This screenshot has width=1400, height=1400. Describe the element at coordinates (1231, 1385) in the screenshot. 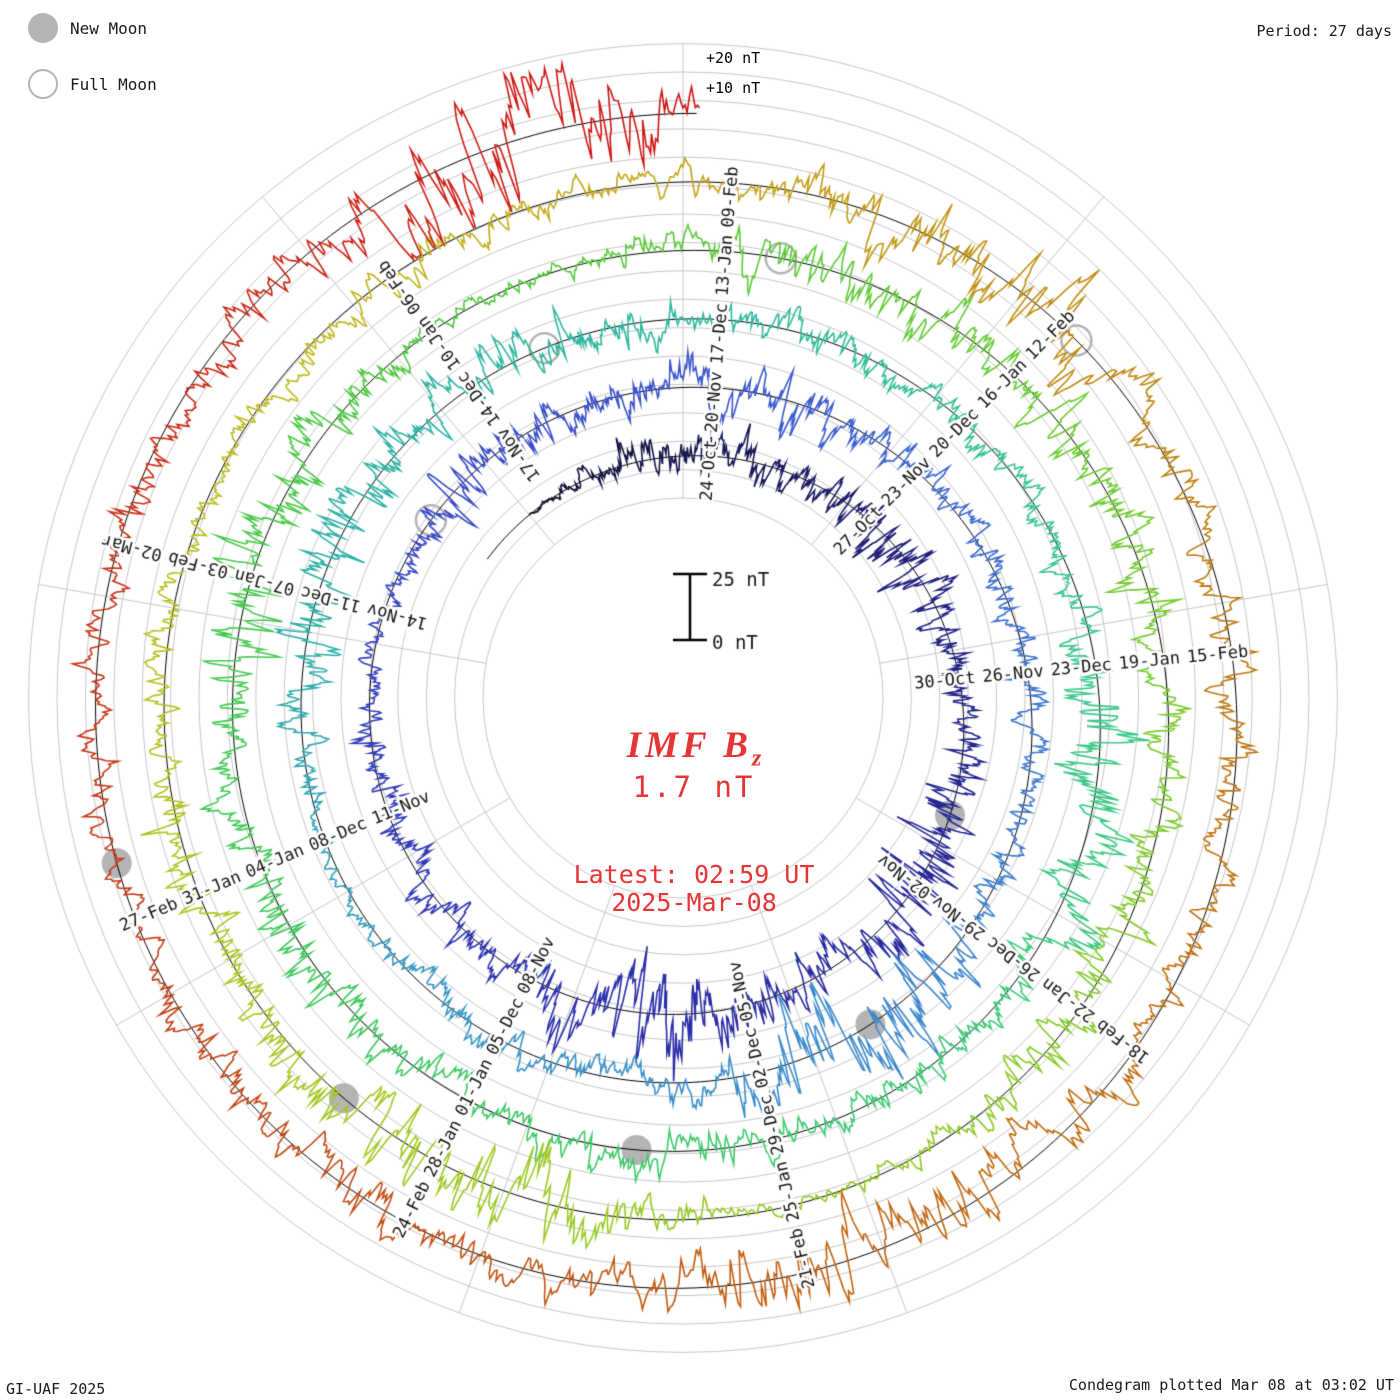

I see `plotted-timestamp: Condegram plotted Mar 08 at 03:02 UT` at that location.